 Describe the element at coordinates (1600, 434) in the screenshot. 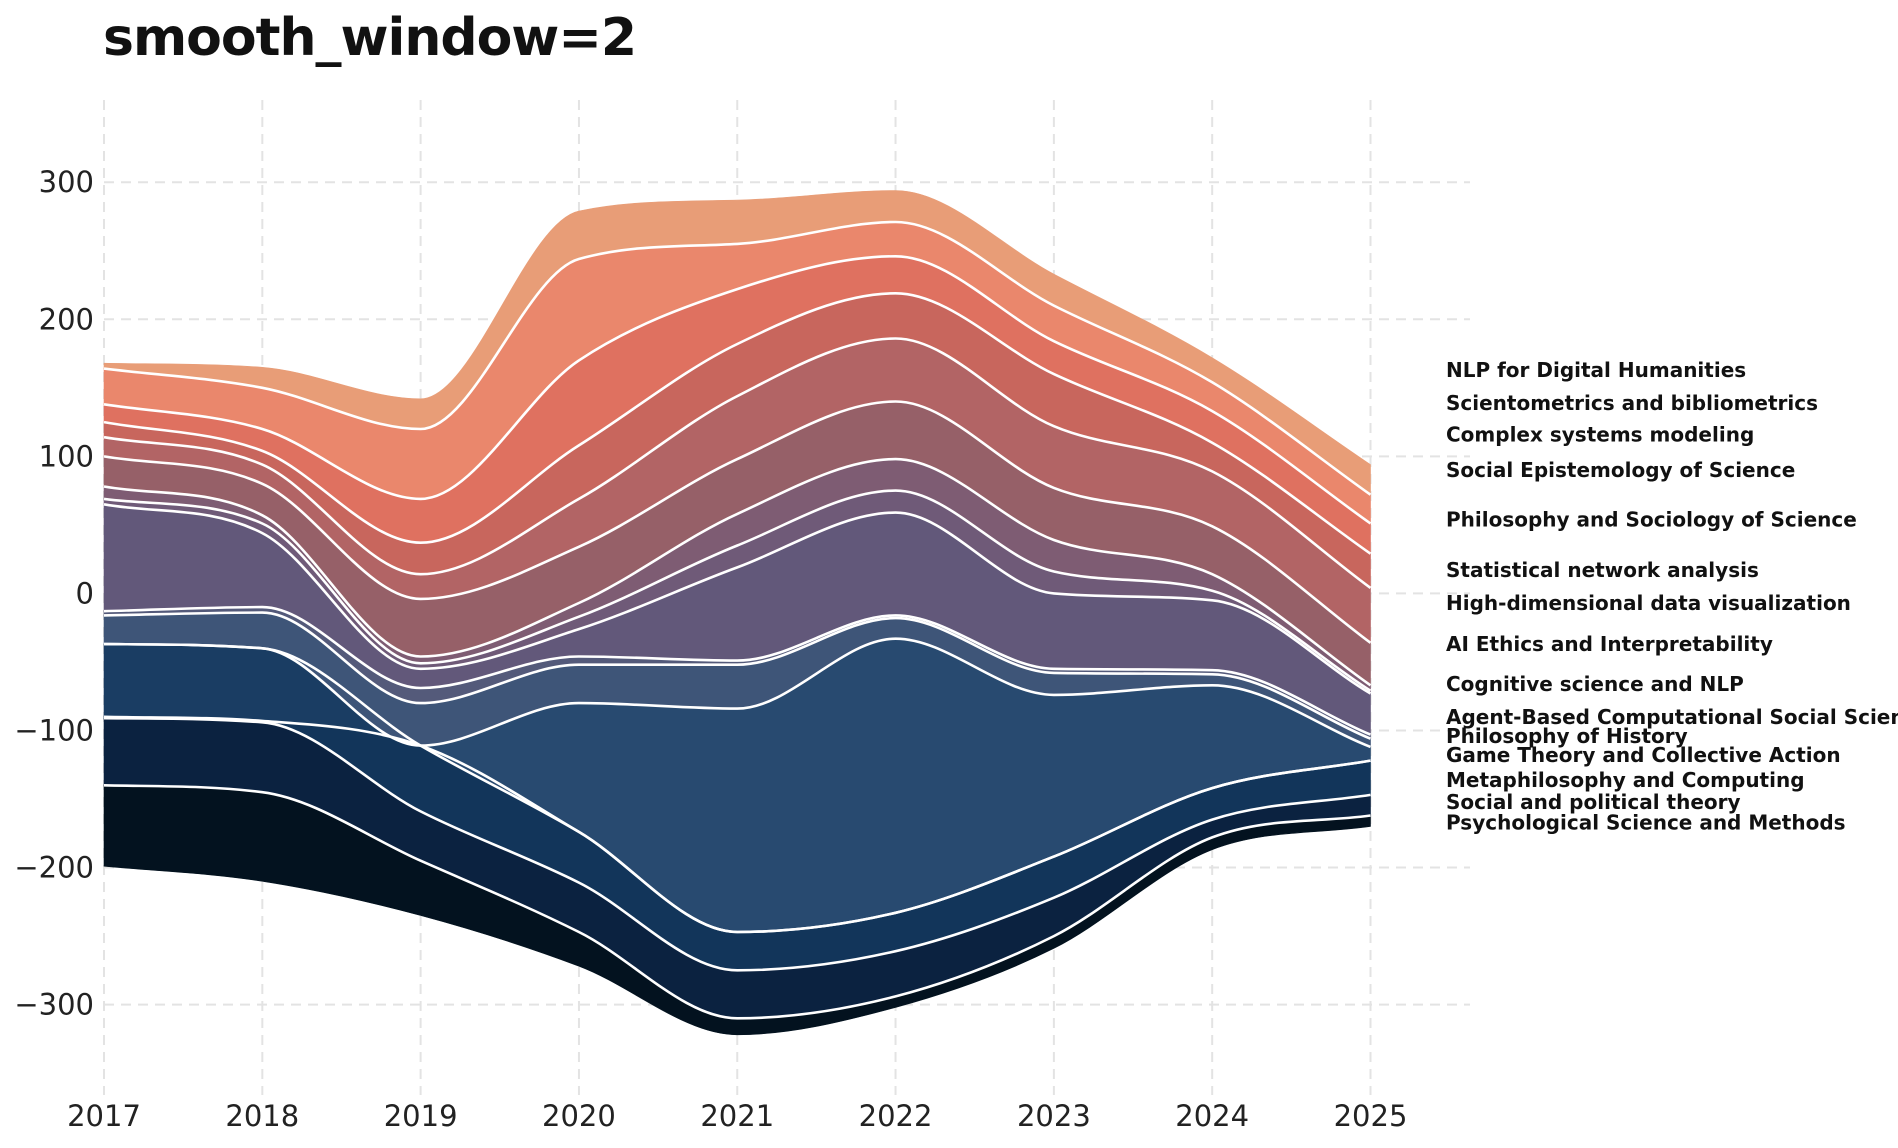

I see `legend-label: Complex systems modeling` at that location.